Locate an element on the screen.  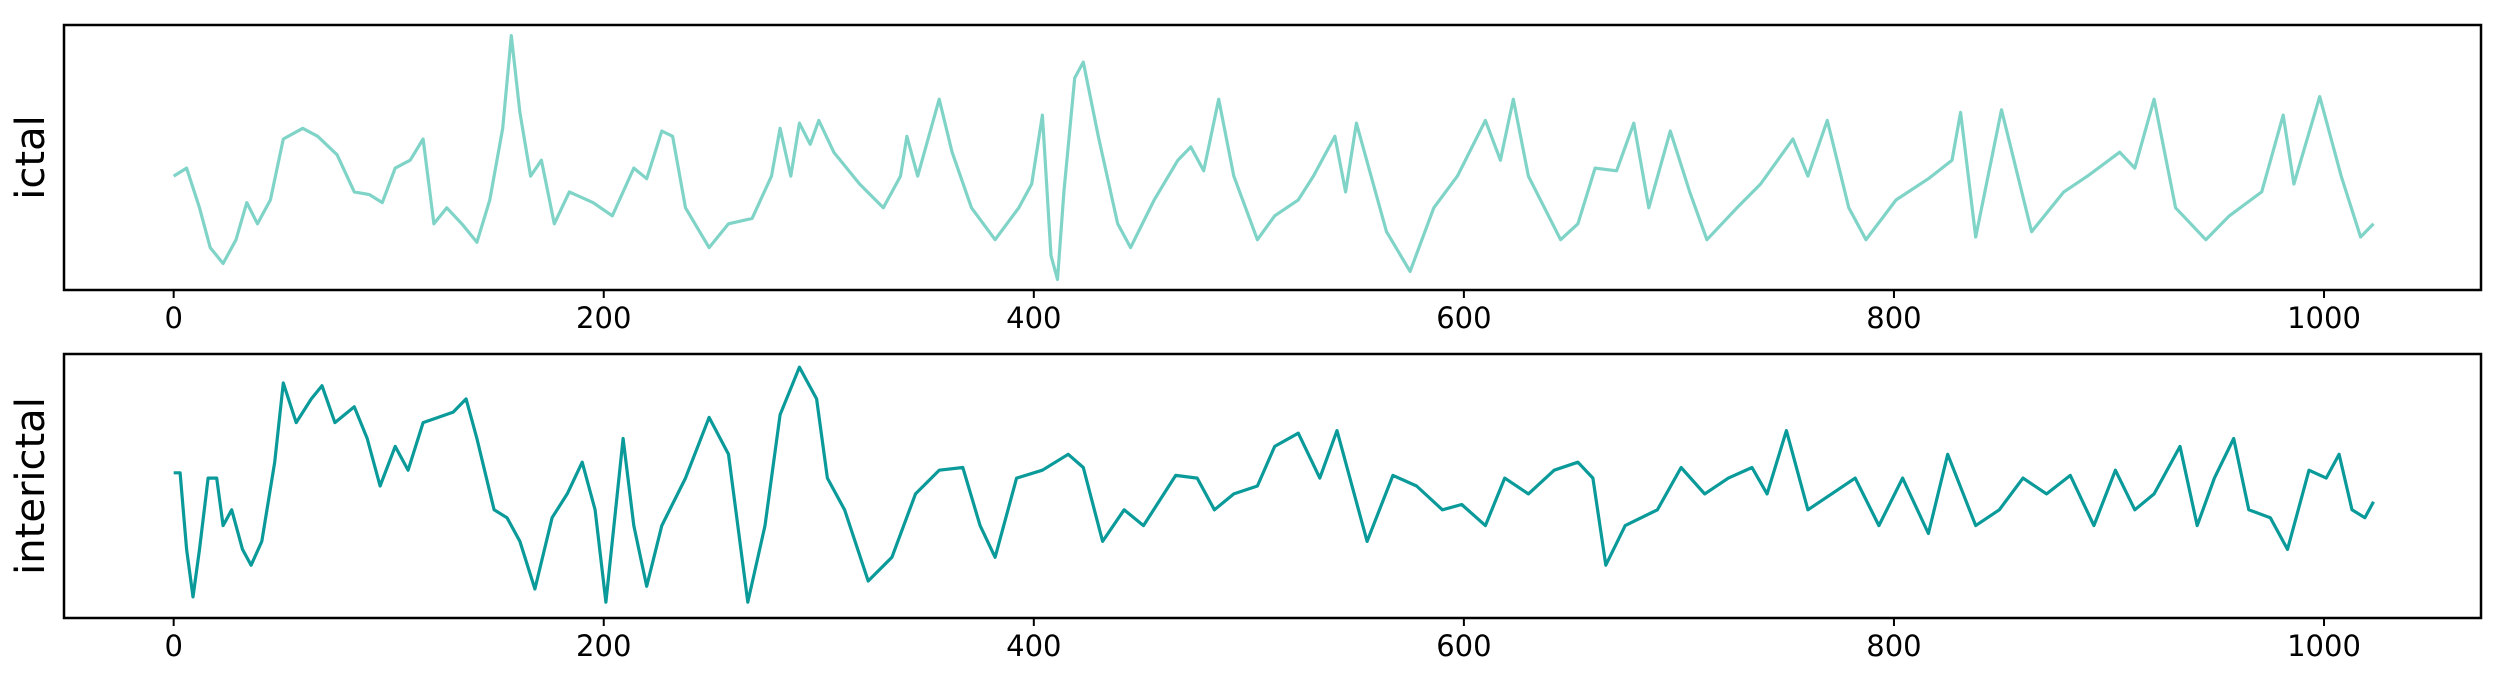
y-axis-label: interictal is located at coordinates (31, 486).